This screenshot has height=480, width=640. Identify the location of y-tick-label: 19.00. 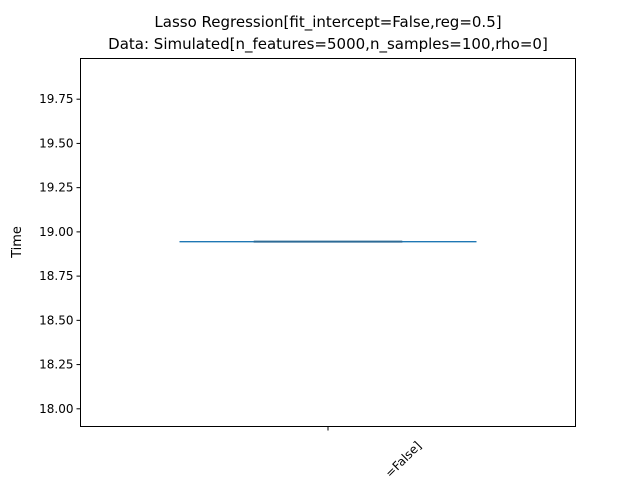
(56, 232).